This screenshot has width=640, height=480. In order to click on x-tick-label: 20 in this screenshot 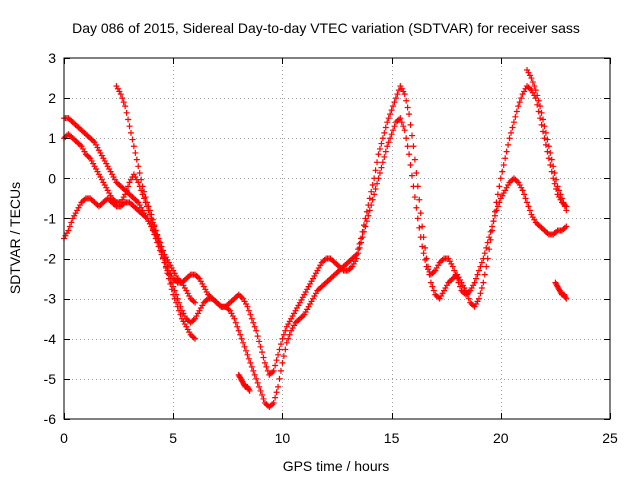, I will do `click(501, 438)`.